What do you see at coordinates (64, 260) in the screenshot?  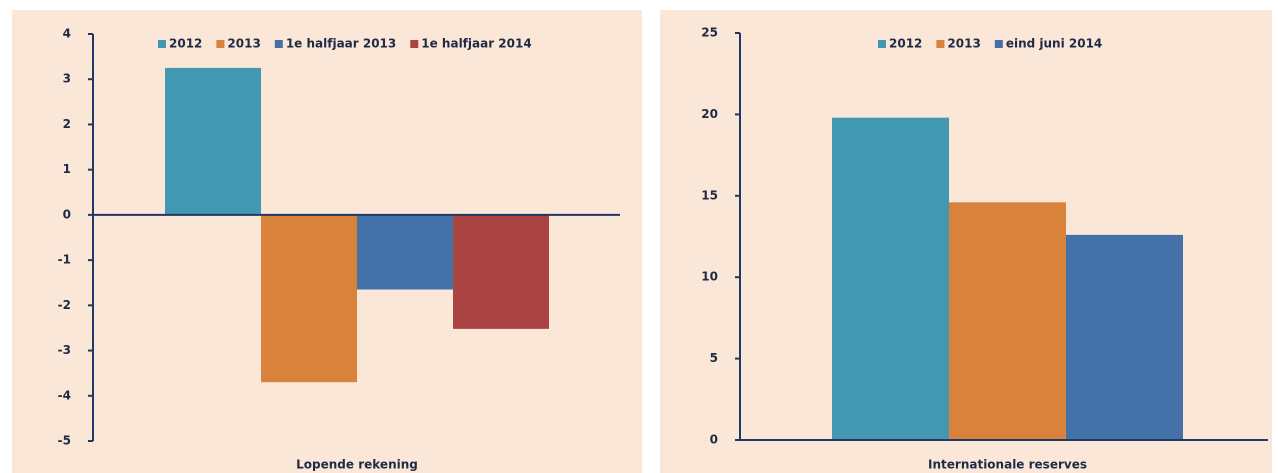 I see `y-tick-label: -1` at bounding box center [64, 260].